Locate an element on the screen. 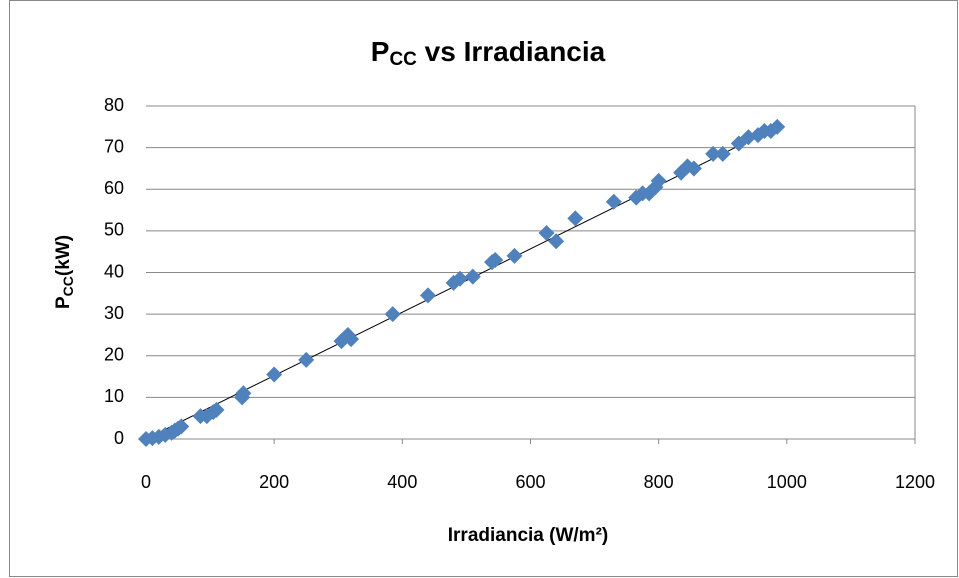 The image size is (959, 578). y-label-part: (kW) is located at coordinates (63, 255).